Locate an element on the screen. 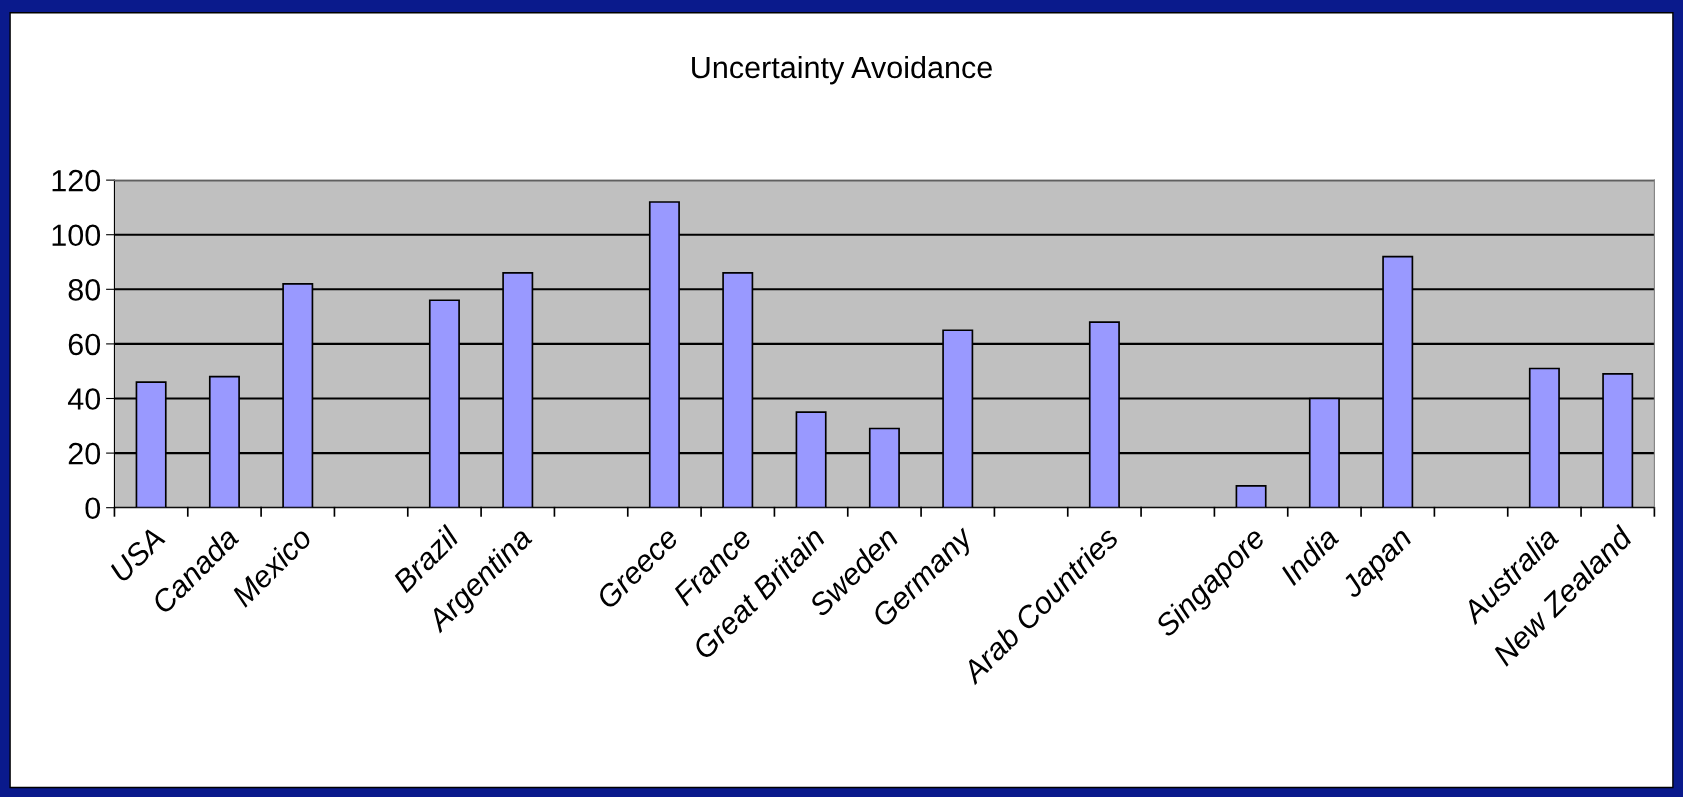  y-tick-label: 0 is located at coordinates (93, 508).